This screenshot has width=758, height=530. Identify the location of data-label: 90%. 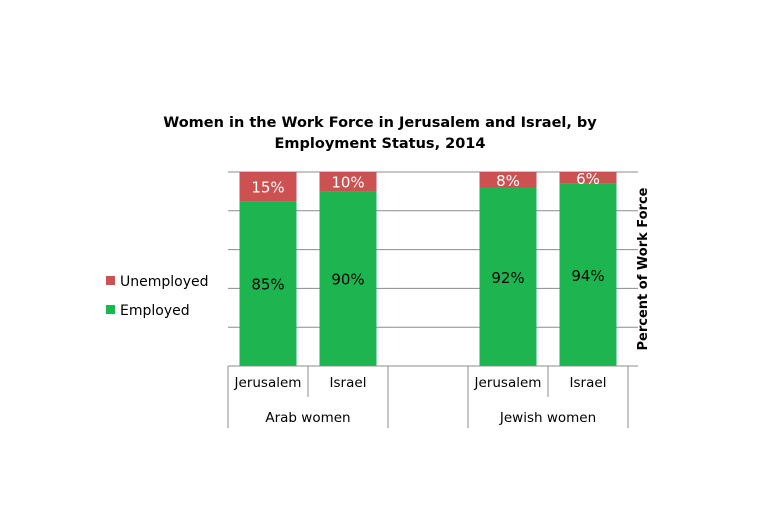
(347, 280).